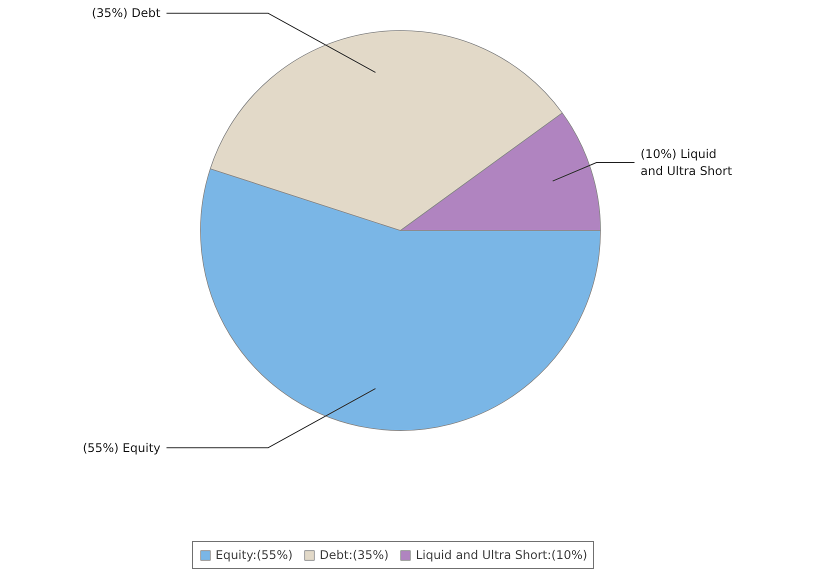 This screenshot has width=833, height=573. What do you see at coordinates (121, 447) in the screenshot?
I see `slice-label: (55%) Equity` at bounding box center [121, 447].